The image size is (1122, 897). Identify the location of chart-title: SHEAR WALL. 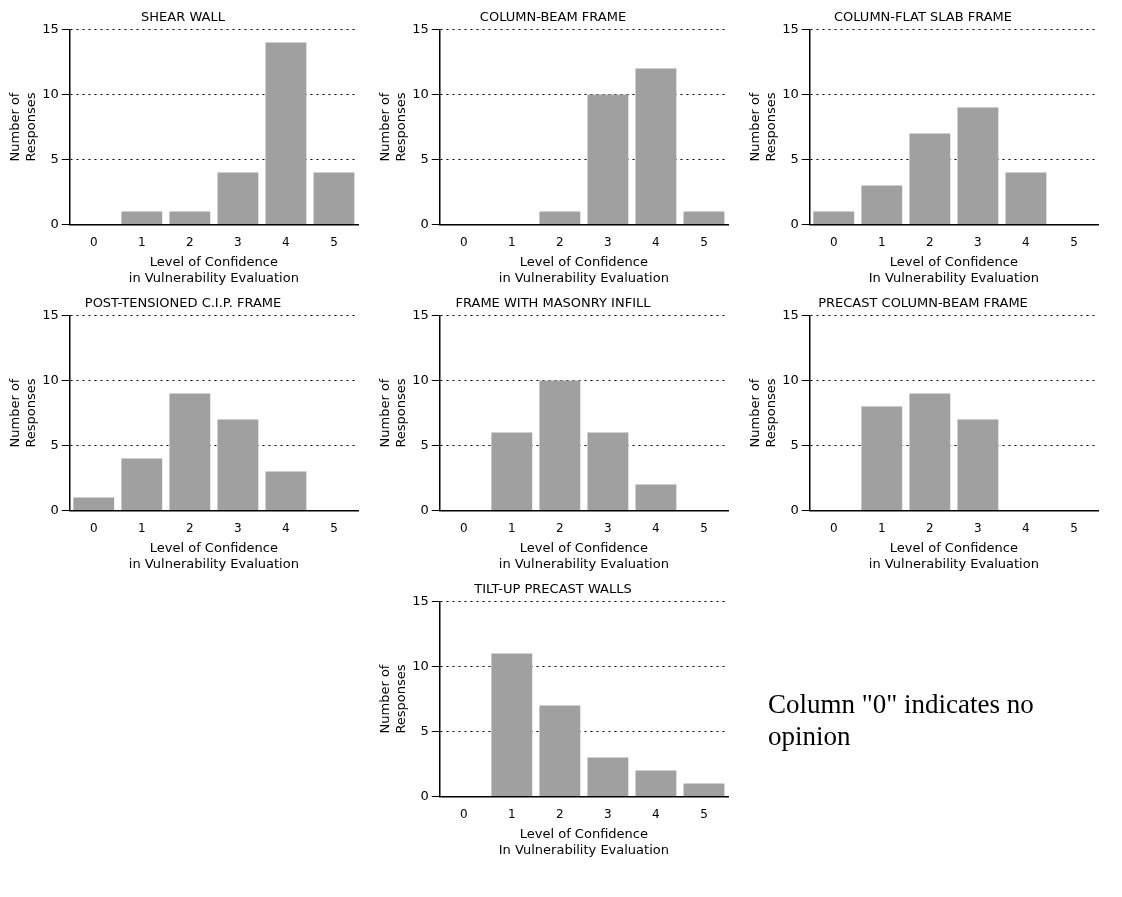
(183, 17).